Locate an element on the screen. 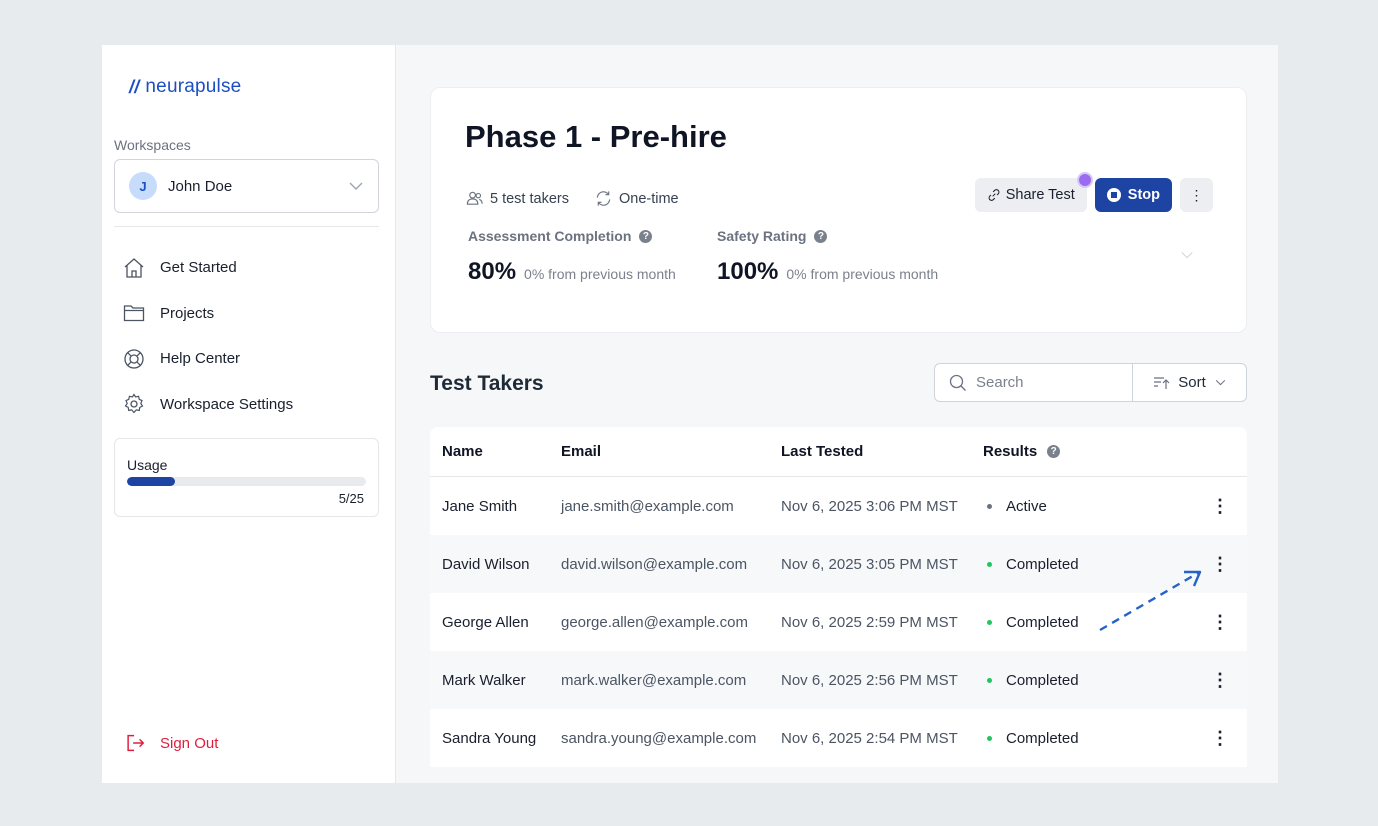 This screenshot has height=826, width=1378. status-label: Active is located at coordinates (1026, 506).